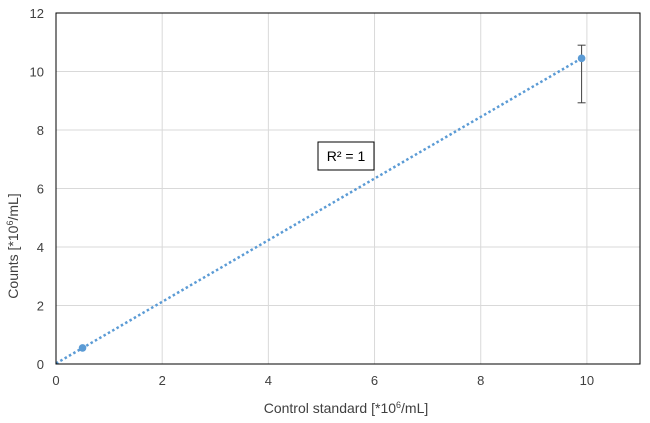  I want to click on y-tick-label: 10, so click(37, 72).